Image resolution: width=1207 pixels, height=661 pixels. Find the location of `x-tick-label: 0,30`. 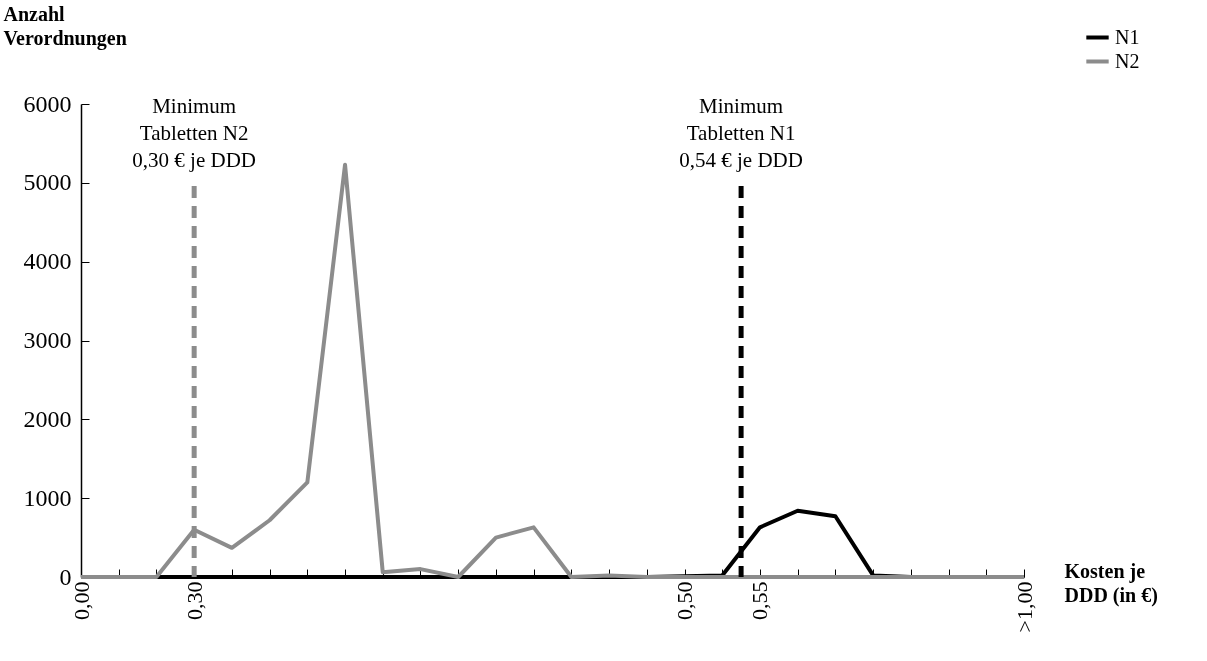

x-tick-label: 0,30 is located at coordinates (194, 600).